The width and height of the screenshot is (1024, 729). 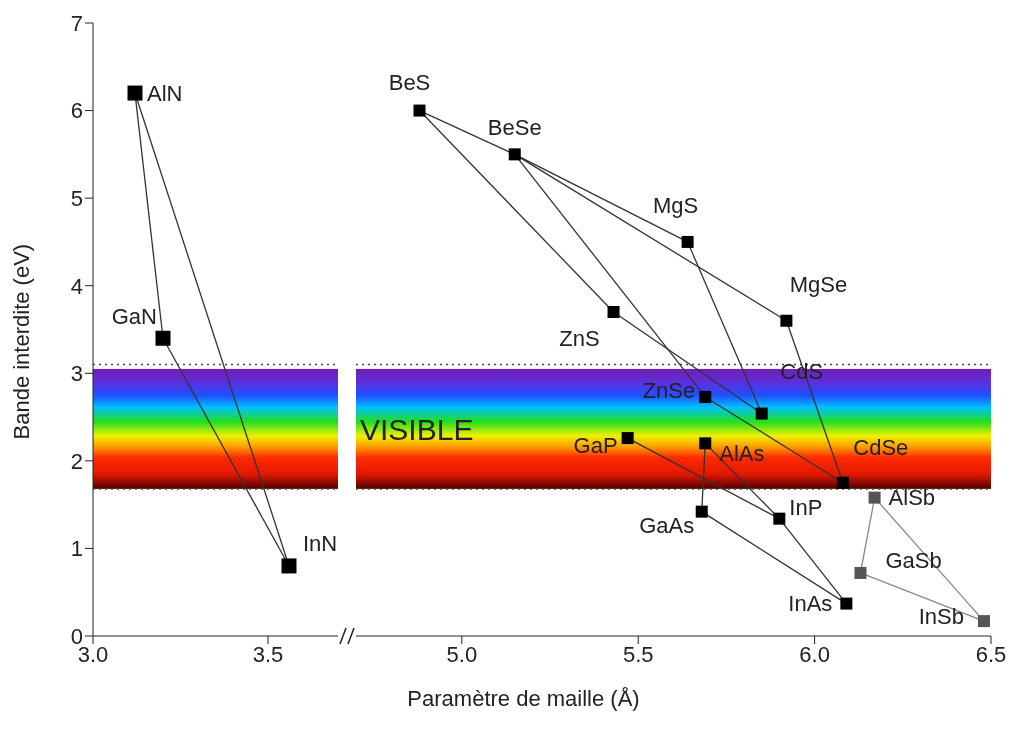 What do you see at coordinates (742, 453) in the screenshot?
I see `annotation: AlAs` at bounding box center [742, 453].